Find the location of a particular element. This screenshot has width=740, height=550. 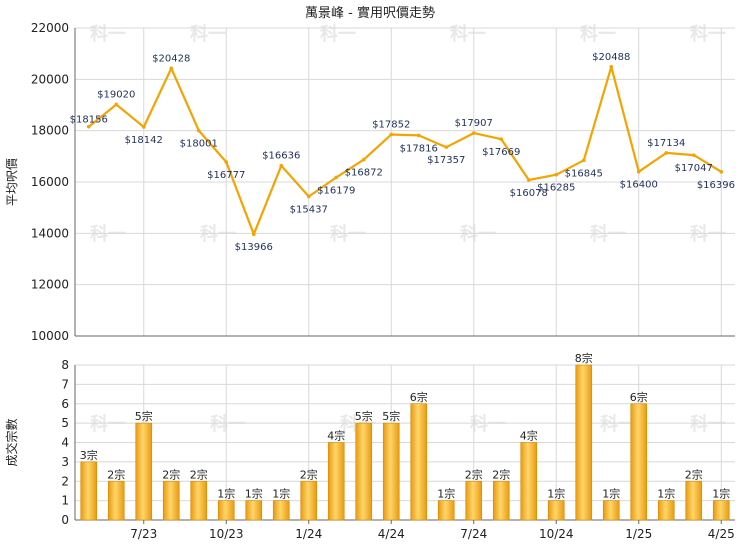

price-data-label: $16777 is located at coordinates (226, 175).